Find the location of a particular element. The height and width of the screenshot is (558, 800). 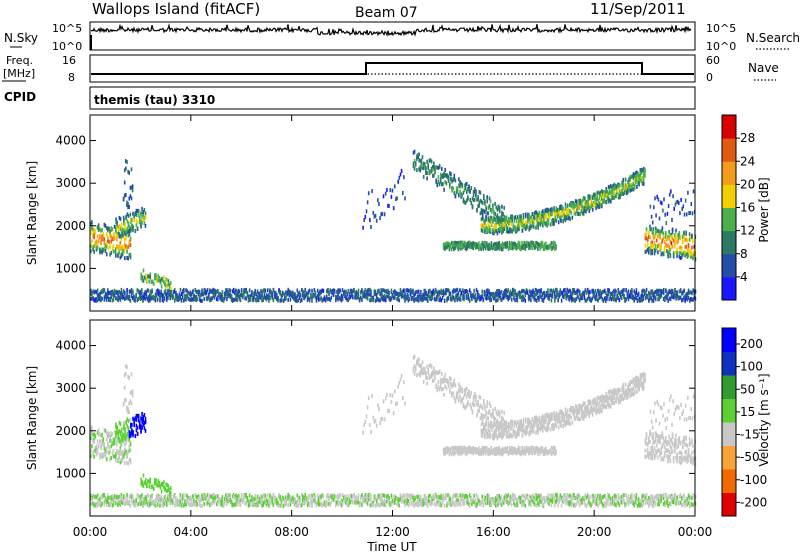

nsearch-label: N.Search is located at coordinates (773, 38).